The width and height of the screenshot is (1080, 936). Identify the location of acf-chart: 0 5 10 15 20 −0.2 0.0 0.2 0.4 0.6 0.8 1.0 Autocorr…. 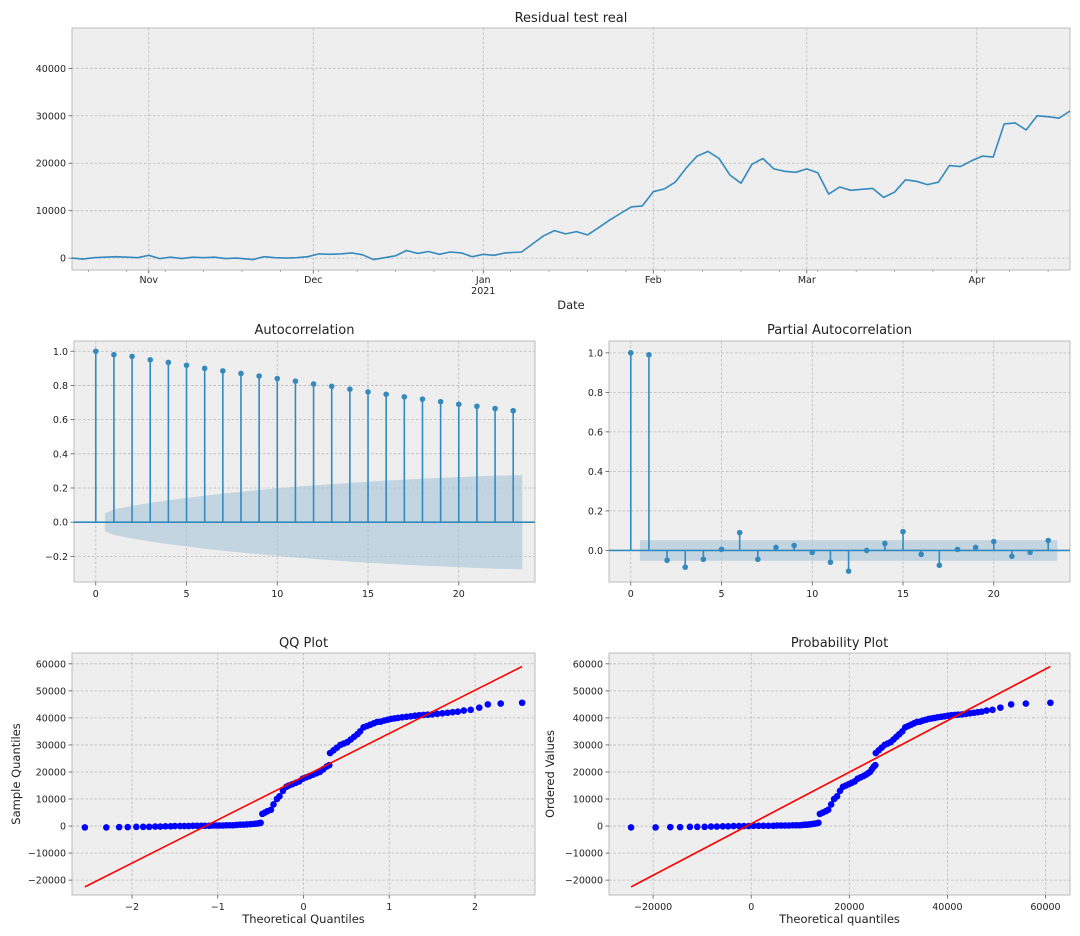
(290, 461).